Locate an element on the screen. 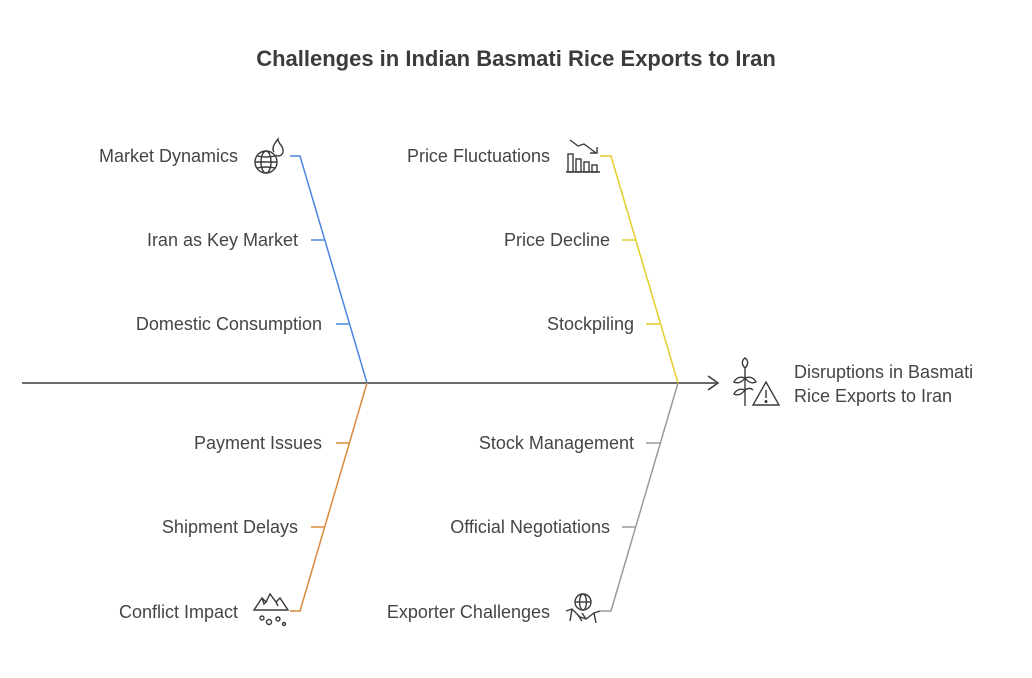 This screenshot has width=1032, height=678. cause-label-price-decline: Price Decline is located at coordinates (556, 240).